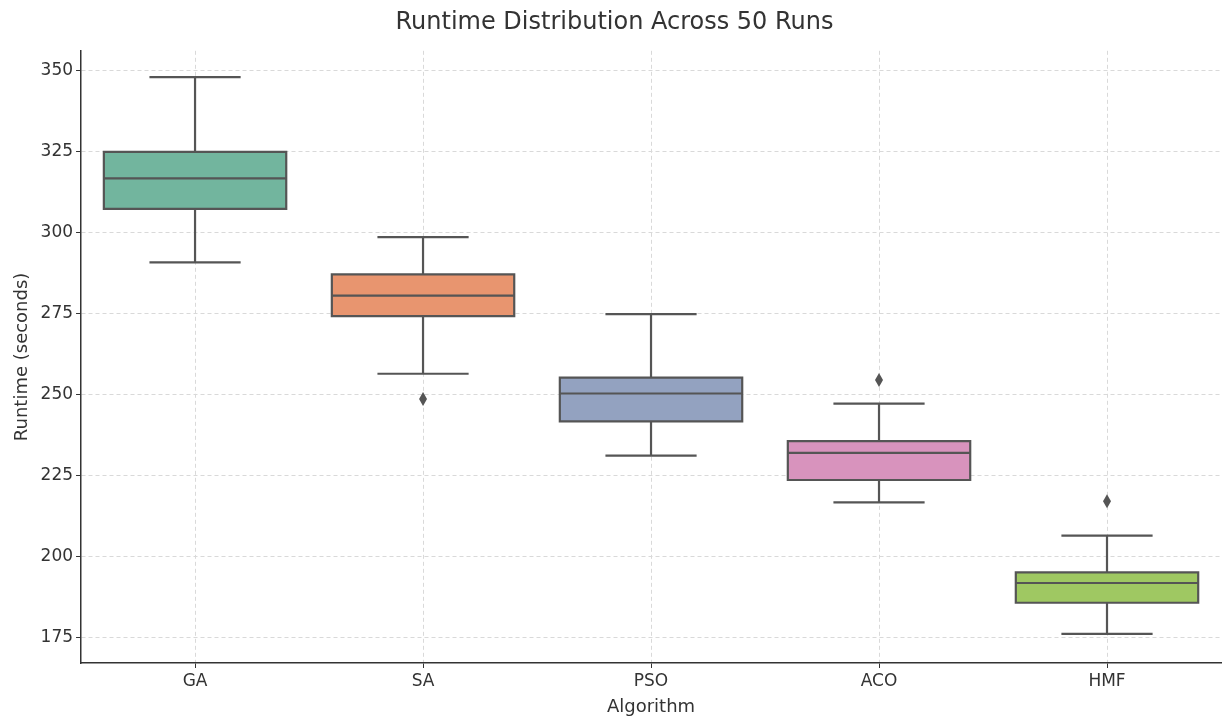 The height and width of the screenshot is (726, 1227). I want to click on y-axis-title: Runtime (seconds), so click(21, 357).